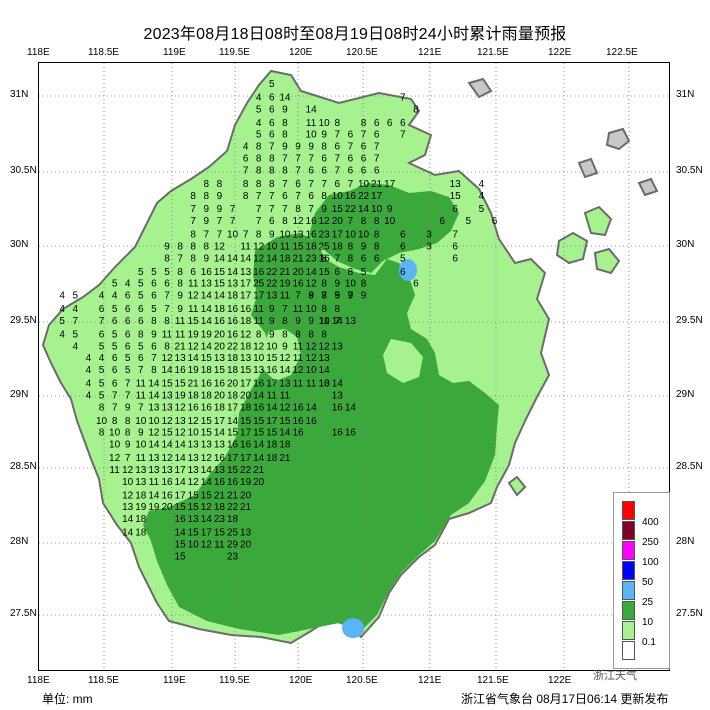  Describe the element at coordinates (493, 52) in the screenshot. I see `lon-tick: 121.5E` at that location.